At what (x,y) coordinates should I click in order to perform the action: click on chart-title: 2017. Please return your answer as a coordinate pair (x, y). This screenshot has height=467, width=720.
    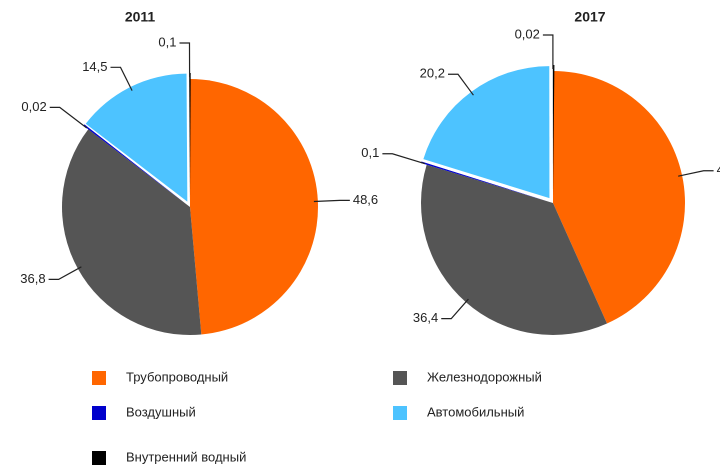
    Looking at the image, I should click on (589, 17).